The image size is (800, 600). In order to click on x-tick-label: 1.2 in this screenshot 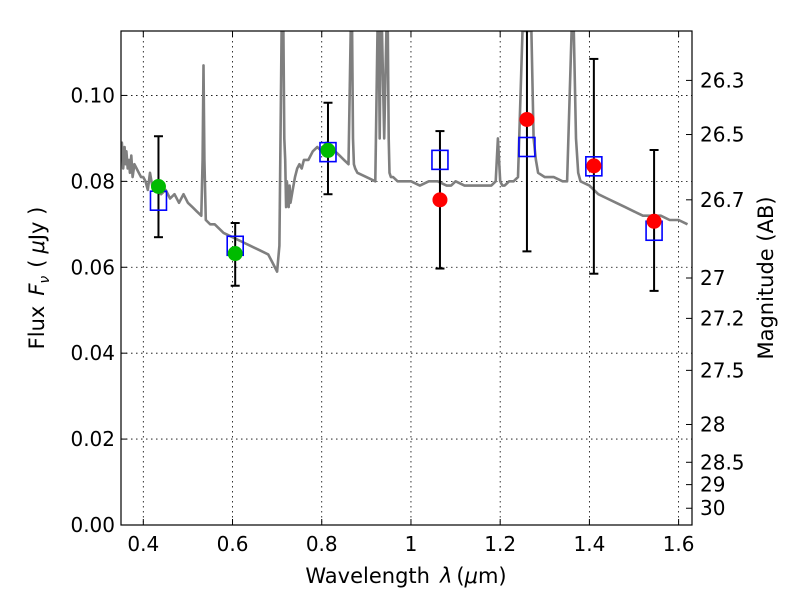, I will do `click(500, 544)`.